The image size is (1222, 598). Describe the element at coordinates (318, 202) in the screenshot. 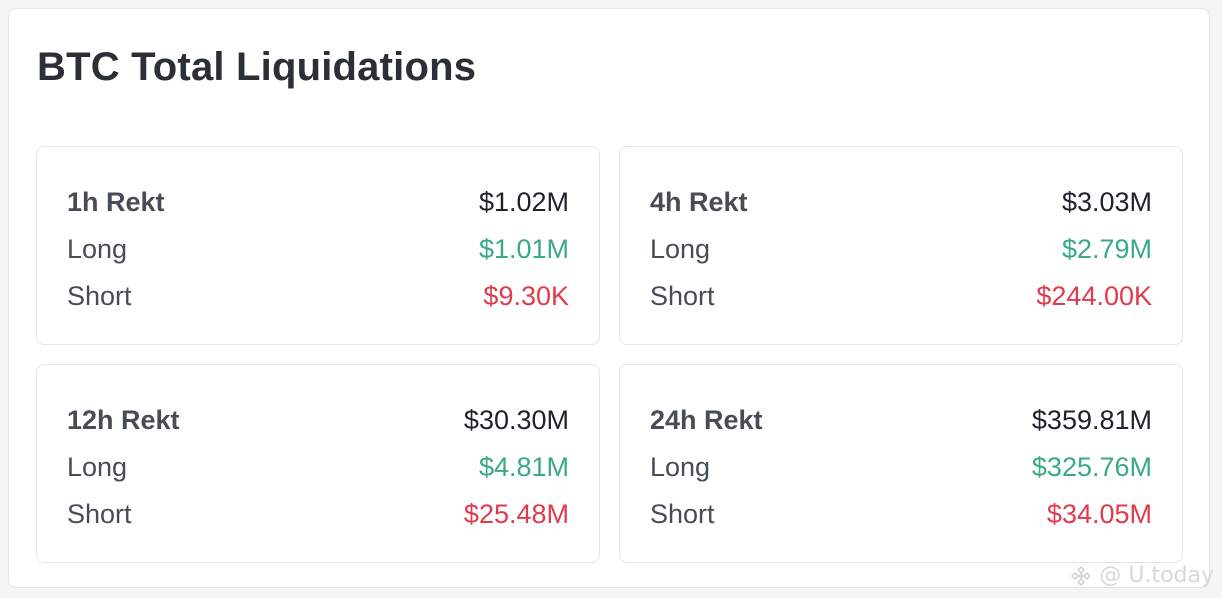

I see `total-row: 1h Rekt $1.02M` at that location.